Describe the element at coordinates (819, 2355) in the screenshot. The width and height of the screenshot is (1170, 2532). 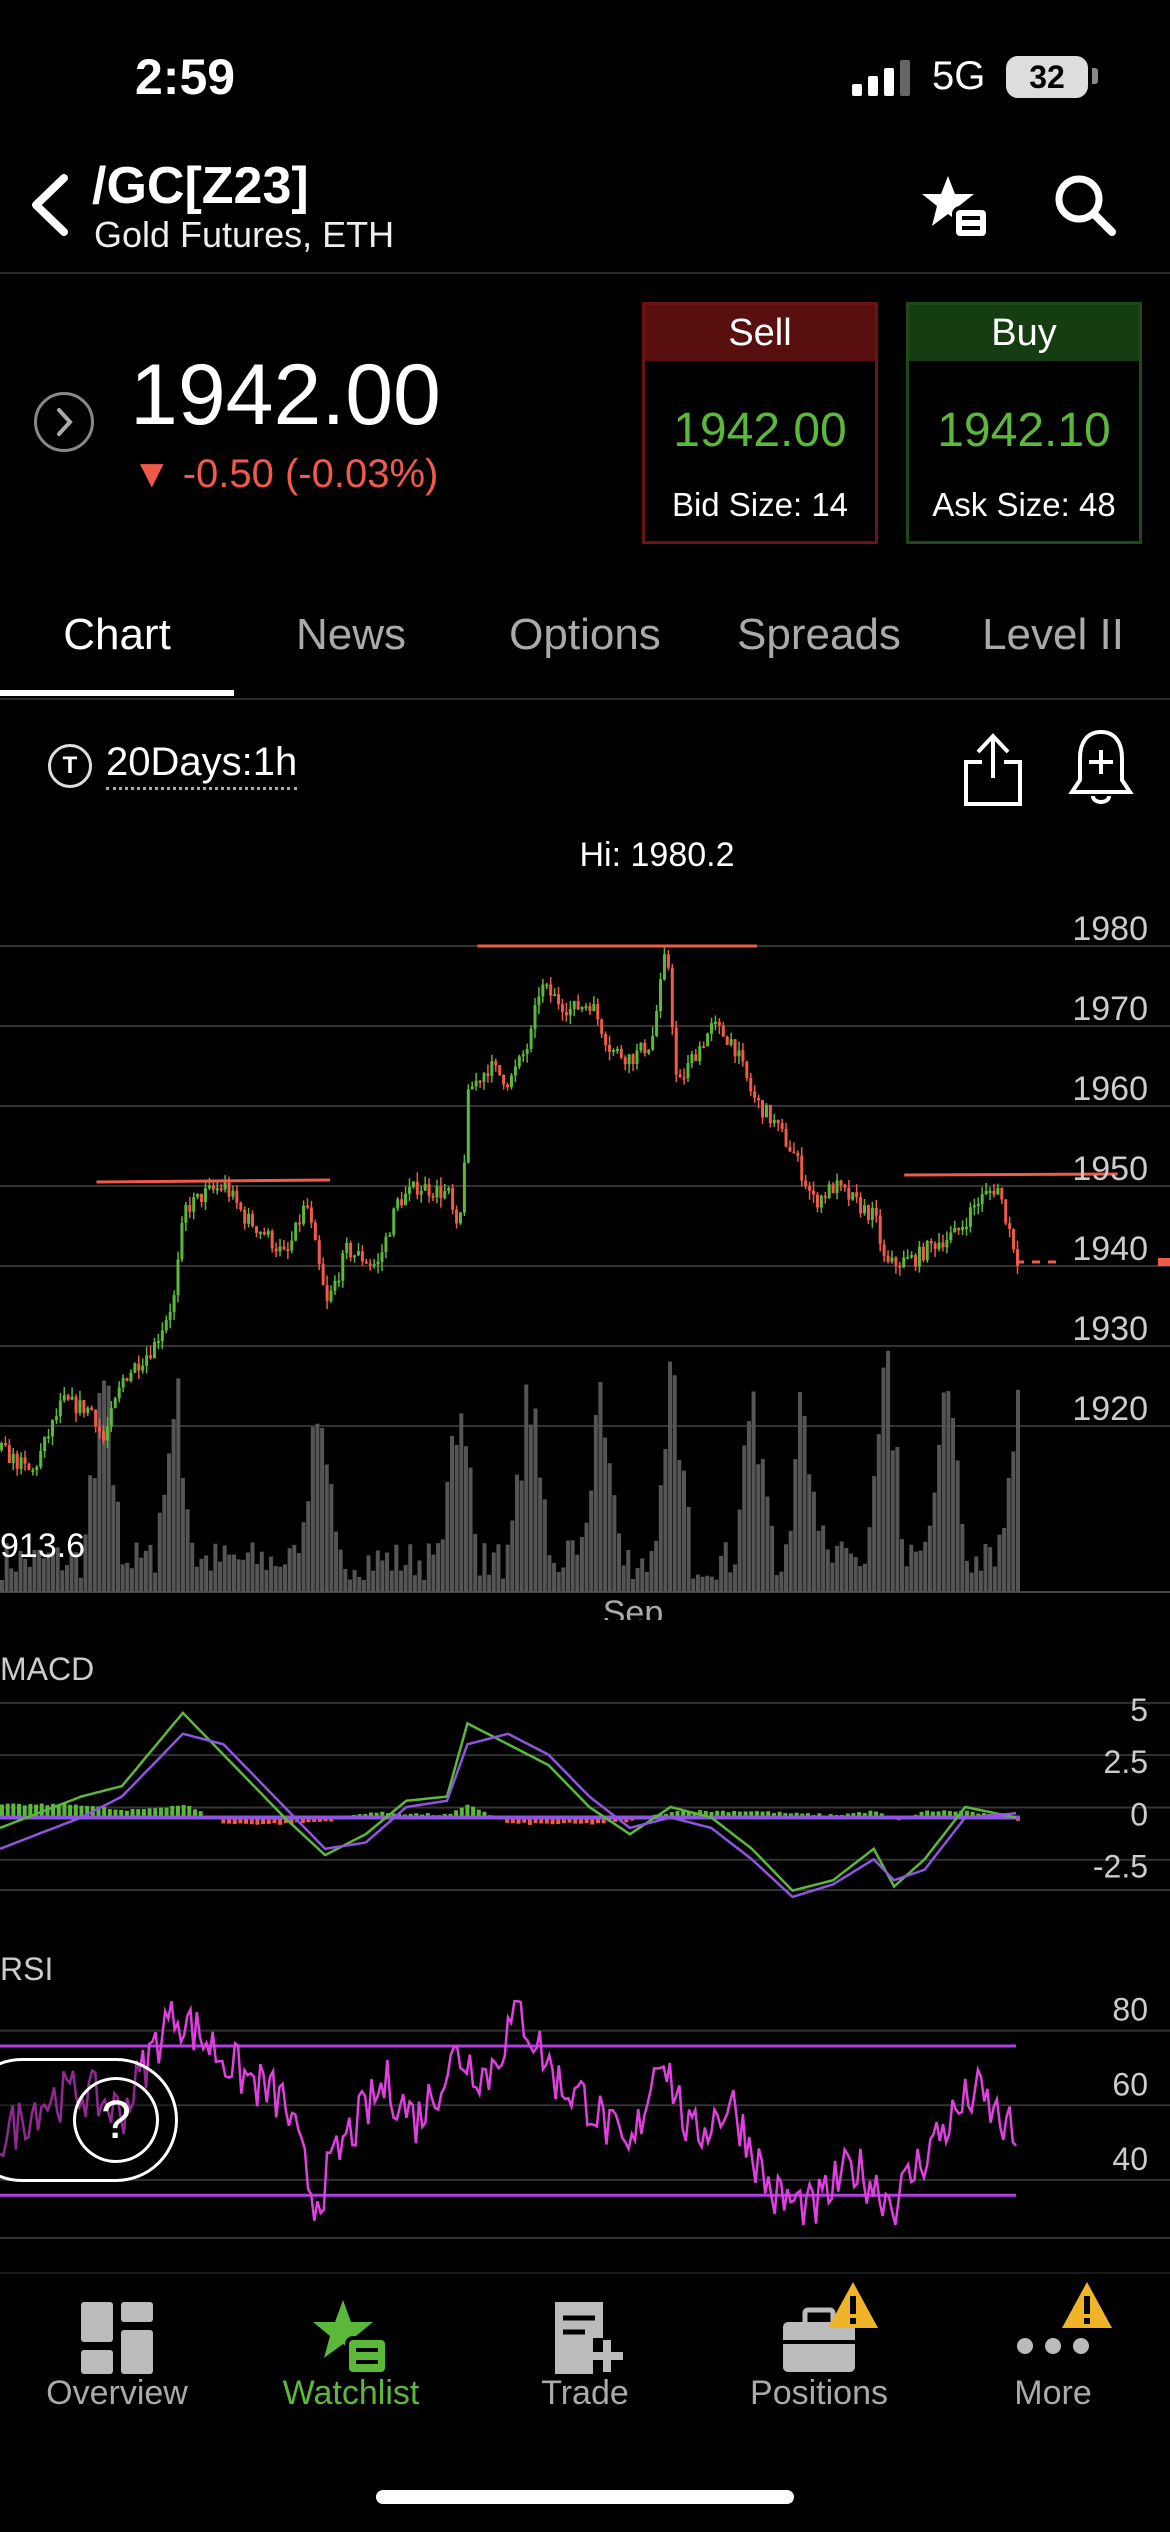
I see `nav-positions: Positions` at that location.